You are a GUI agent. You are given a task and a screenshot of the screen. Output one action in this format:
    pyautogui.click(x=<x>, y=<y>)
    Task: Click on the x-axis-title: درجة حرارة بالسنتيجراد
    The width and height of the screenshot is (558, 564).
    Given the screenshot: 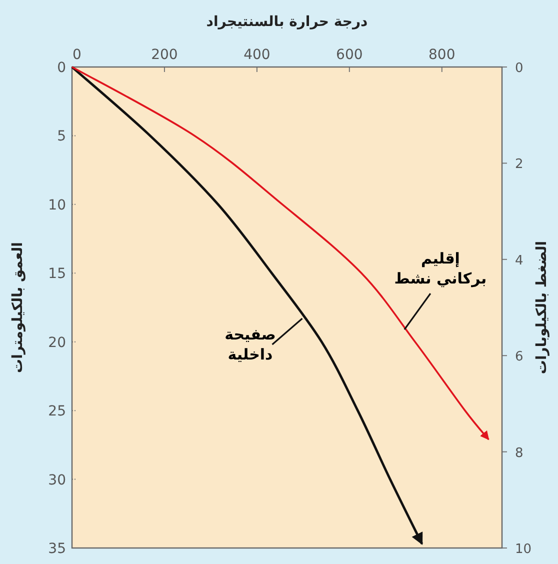 What is the action you would take?
    pyautogui.click(x=287, y=22)
    